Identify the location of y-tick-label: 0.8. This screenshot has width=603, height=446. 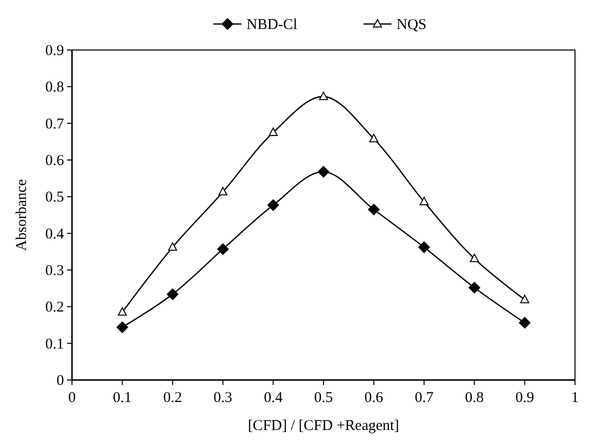
(54, 88).